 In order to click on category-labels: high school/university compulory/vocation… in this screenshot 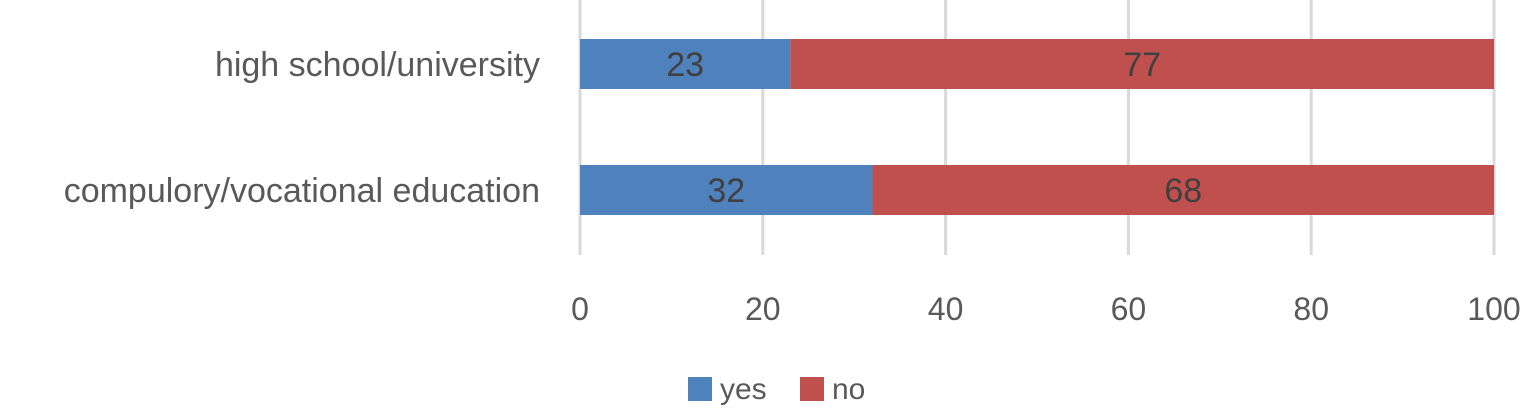, I will do `click(302, 128)`.